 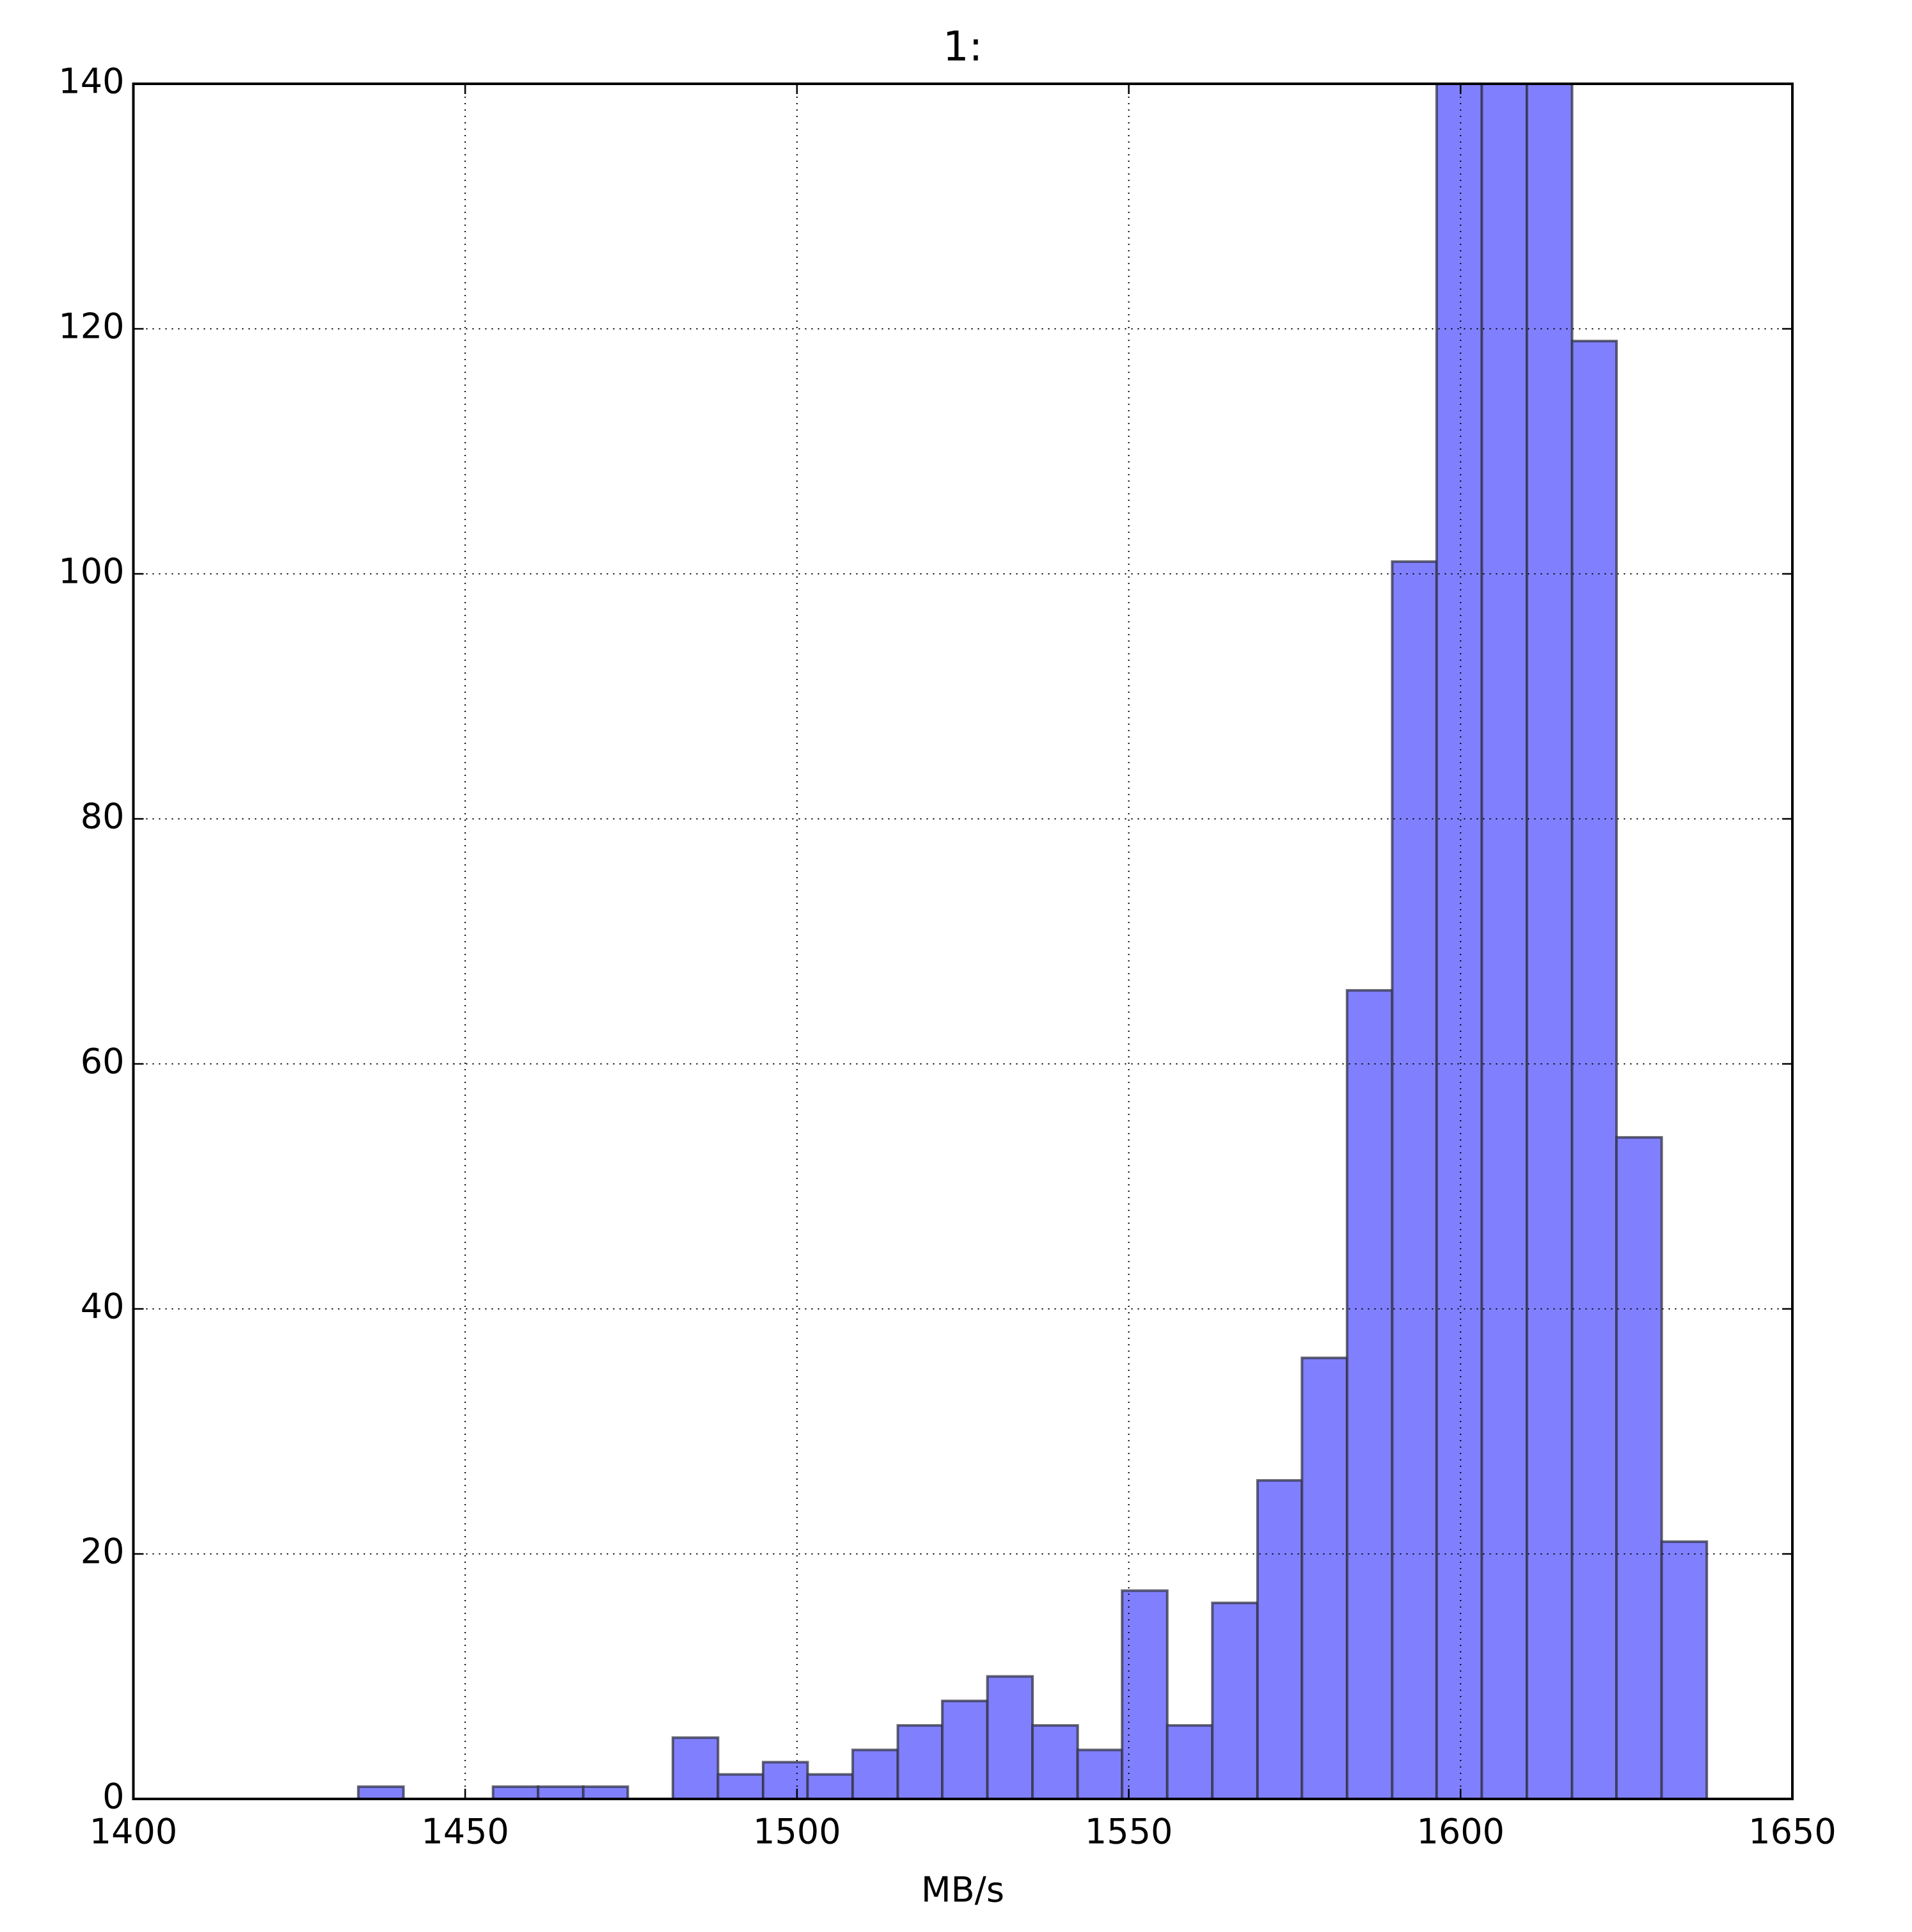 I want to click on y-tick-label: 20, so click(x=103, y=1552).